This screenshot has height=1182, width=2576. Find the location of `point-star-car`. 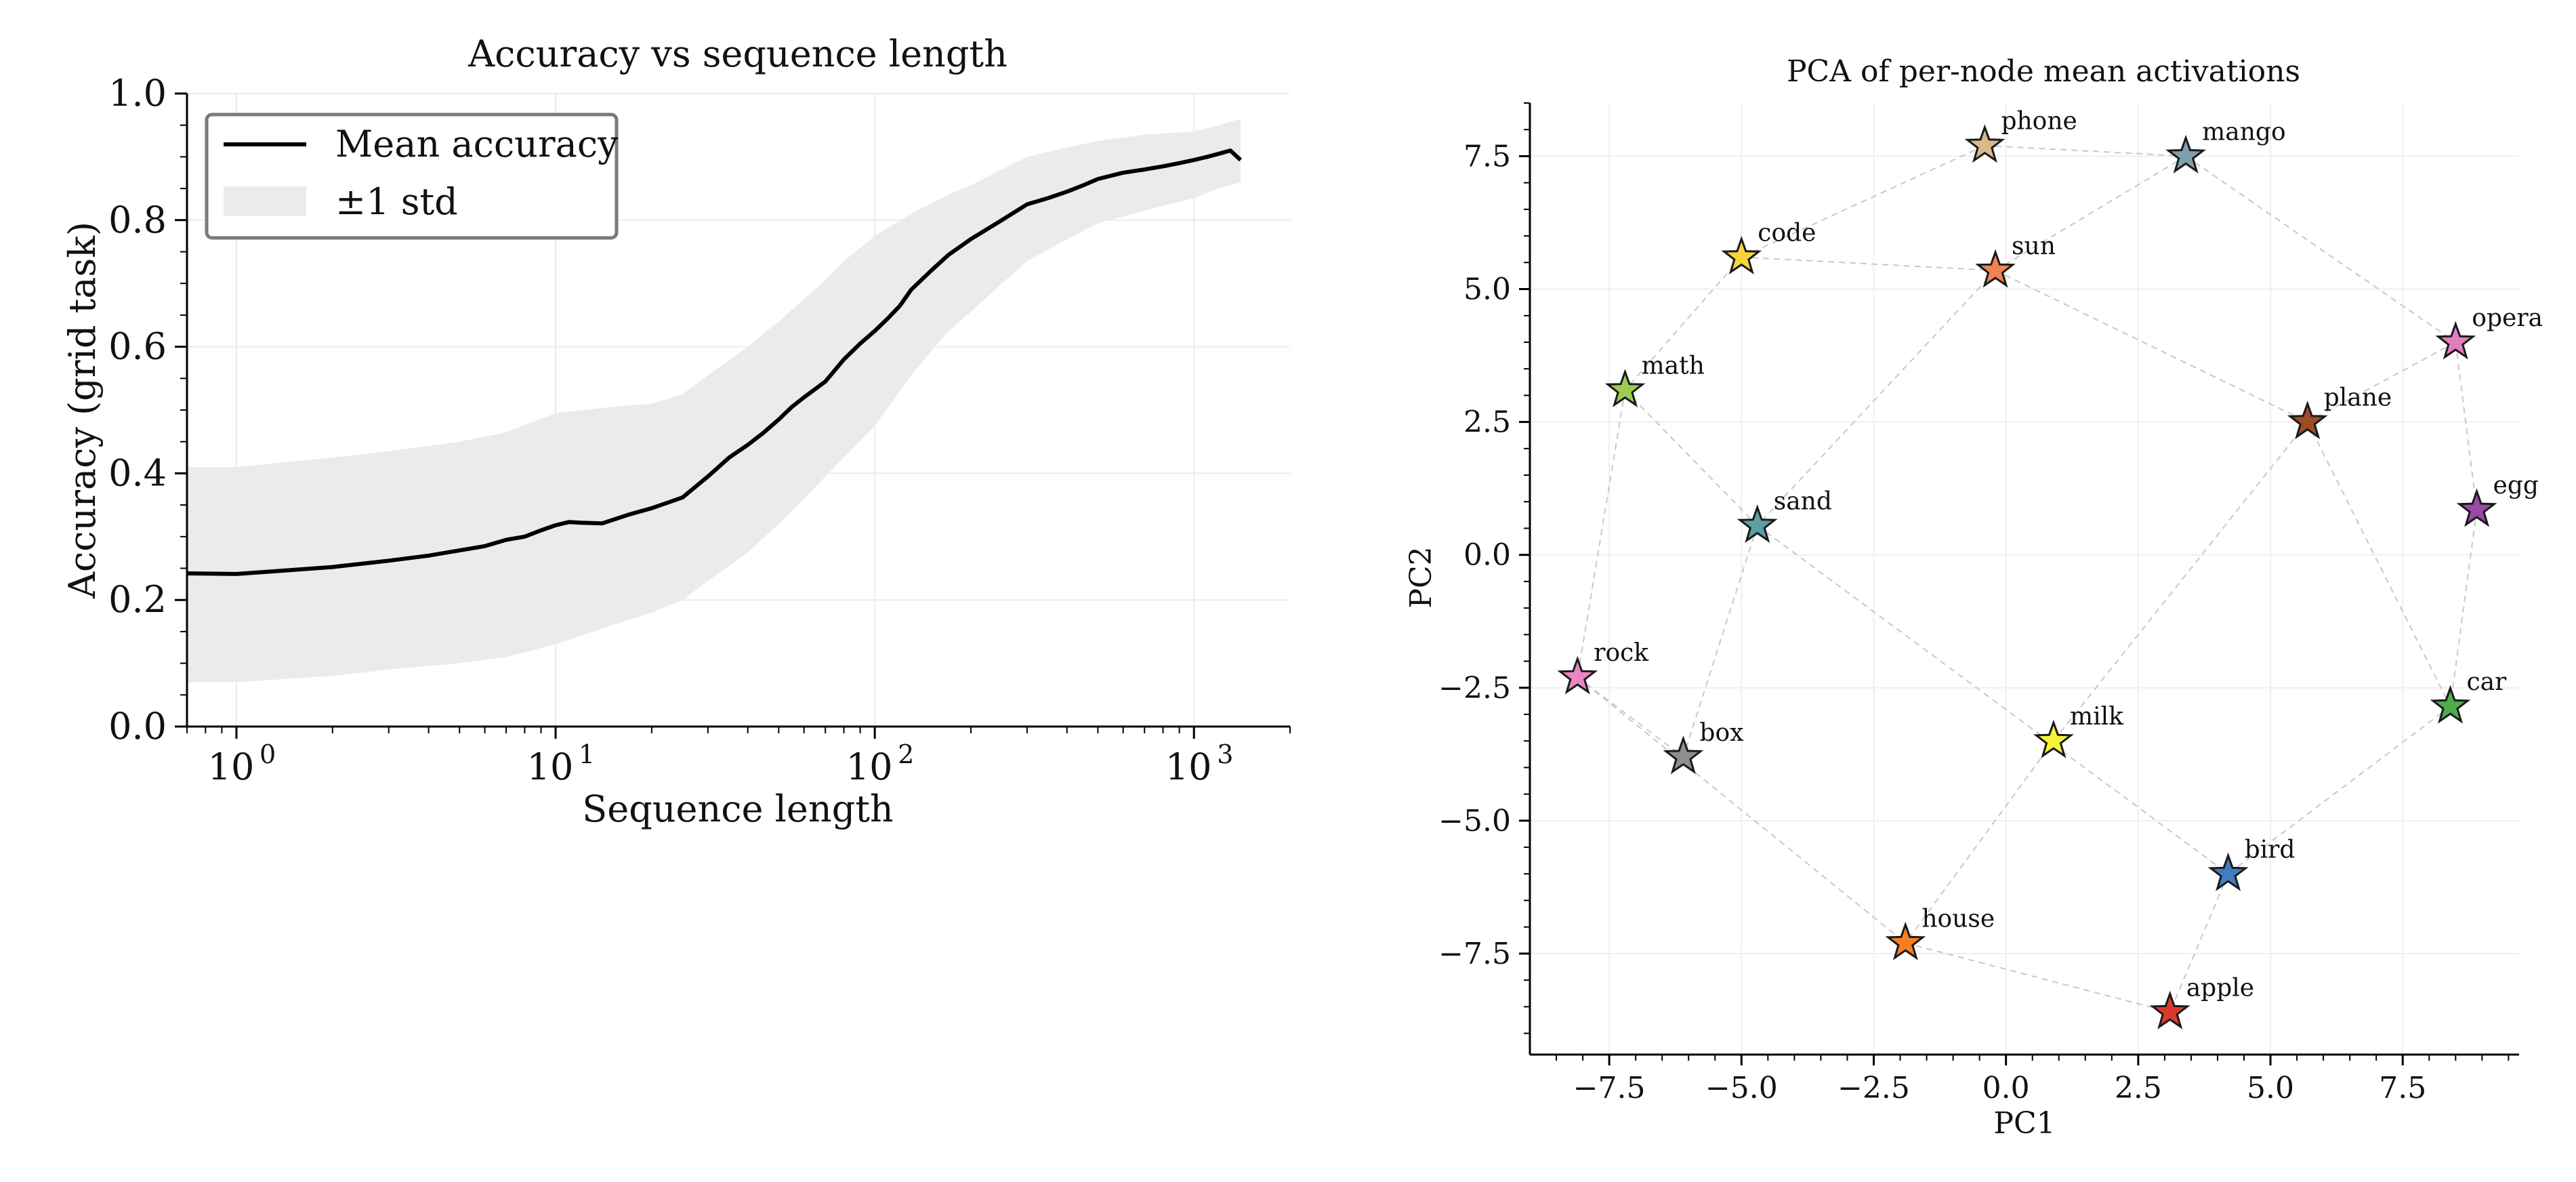

point-star-car is located at coordinates (2450, 704).